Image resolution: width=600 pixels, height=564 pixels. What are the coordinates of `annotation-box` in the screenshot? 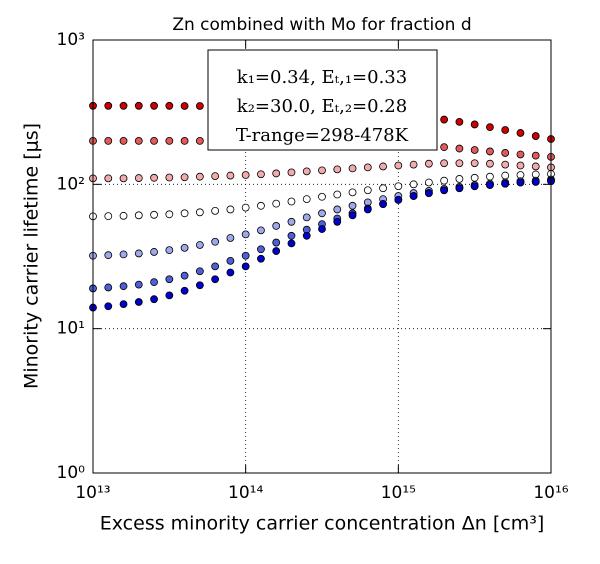 It's located at (322, 100).